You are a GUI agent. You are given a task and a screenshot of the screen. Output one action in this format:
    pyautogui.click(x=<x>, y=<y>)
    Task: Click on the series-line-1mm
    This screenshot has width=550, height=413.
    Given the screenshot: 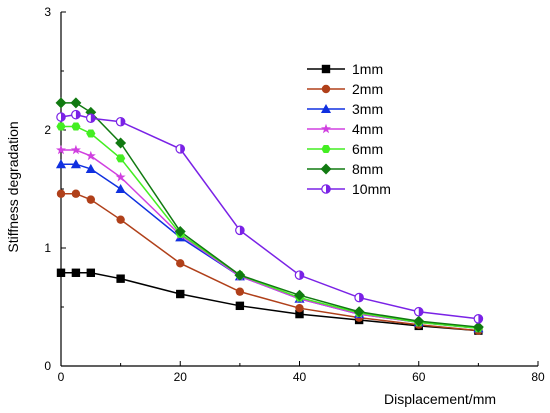 What is the action you would take?
    pyautogui.click(x=270, y=302)
    